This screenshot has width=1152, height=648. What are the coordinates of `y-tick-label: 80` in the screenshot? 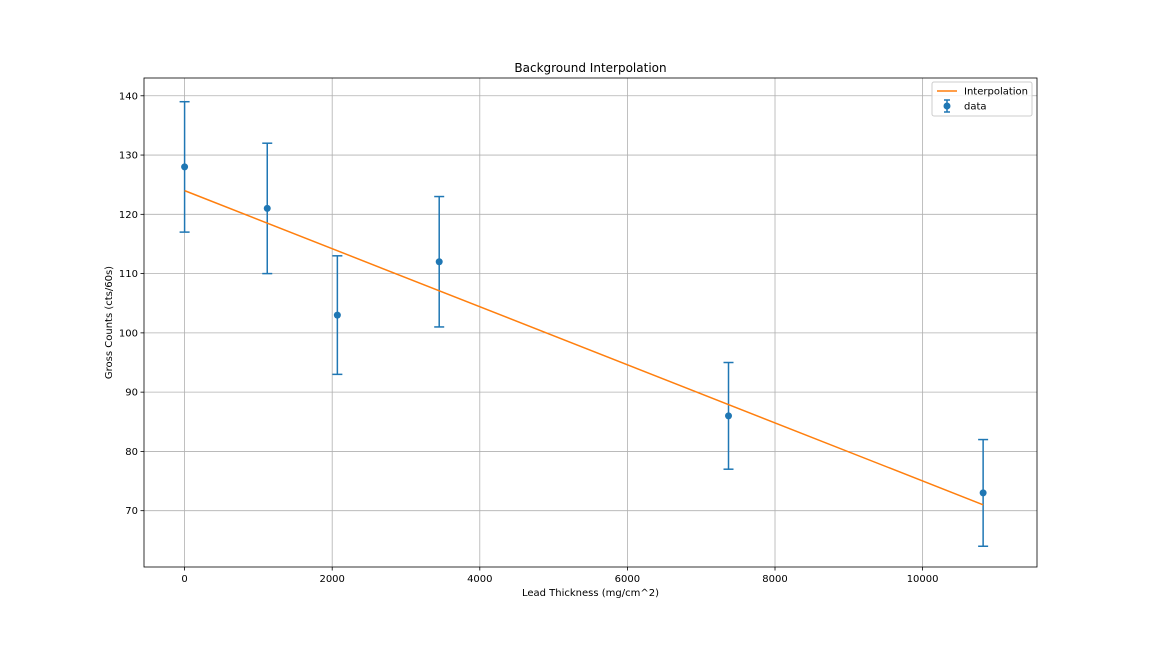 It's located at (131, 452).